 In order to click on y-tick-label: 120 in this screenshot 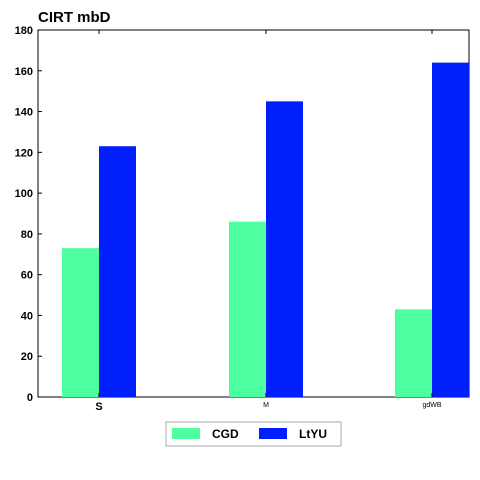, I will do `click(24, 153)`.